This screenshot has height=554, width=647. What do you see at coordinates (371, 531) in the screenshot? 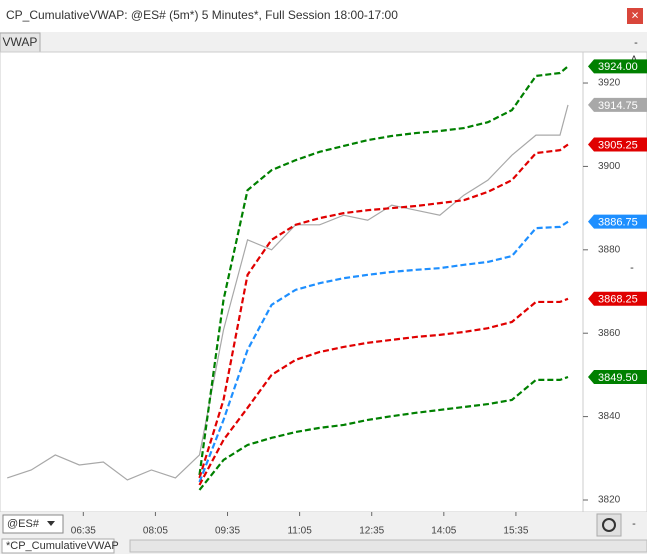
I see `x-tick-label: 12:35` at bounding box center [371, 531].